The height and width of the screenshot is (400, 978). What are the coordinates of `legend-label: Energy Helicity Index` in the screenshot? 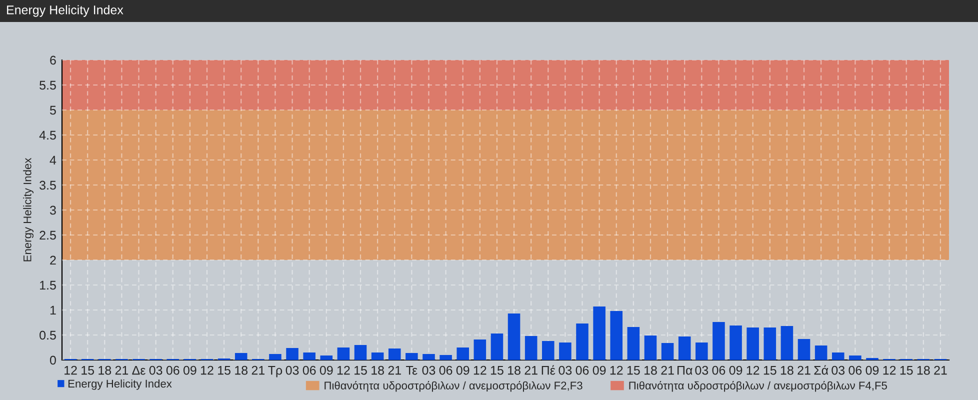 It's located at (120, 384).